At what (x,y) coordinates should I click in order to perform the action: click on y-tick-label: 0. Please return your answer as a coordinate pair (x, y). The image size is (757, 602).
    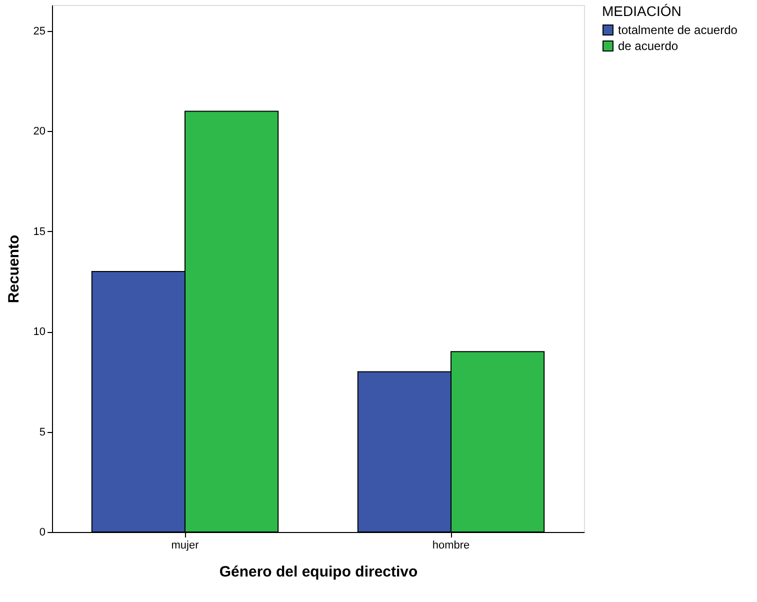
    Looking at the image, I should click on (42, 532).